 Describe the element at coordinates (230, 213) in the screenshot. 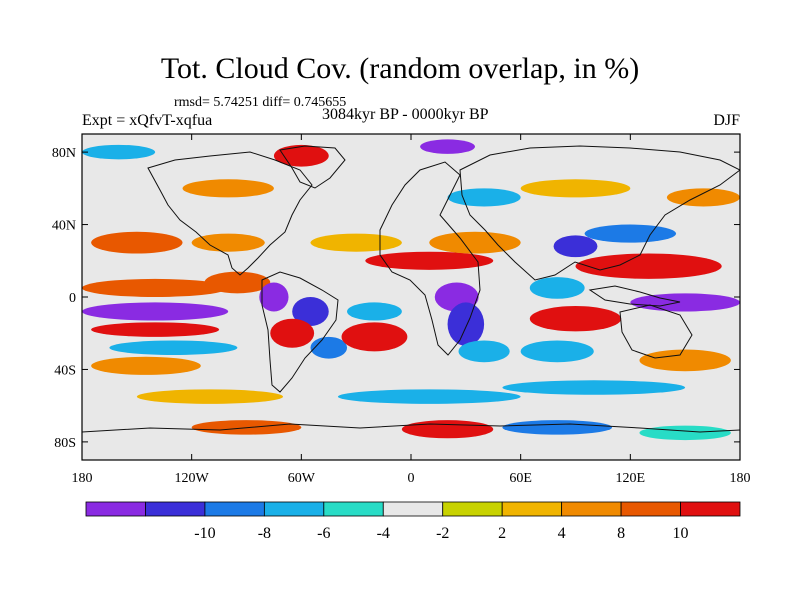

I see `north-america-coast` at that location.